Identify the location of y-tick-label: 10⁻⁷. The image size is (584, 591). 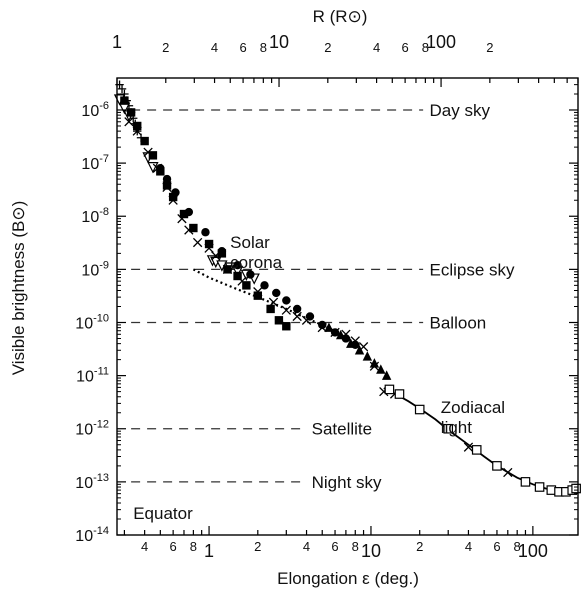
(95, 163).